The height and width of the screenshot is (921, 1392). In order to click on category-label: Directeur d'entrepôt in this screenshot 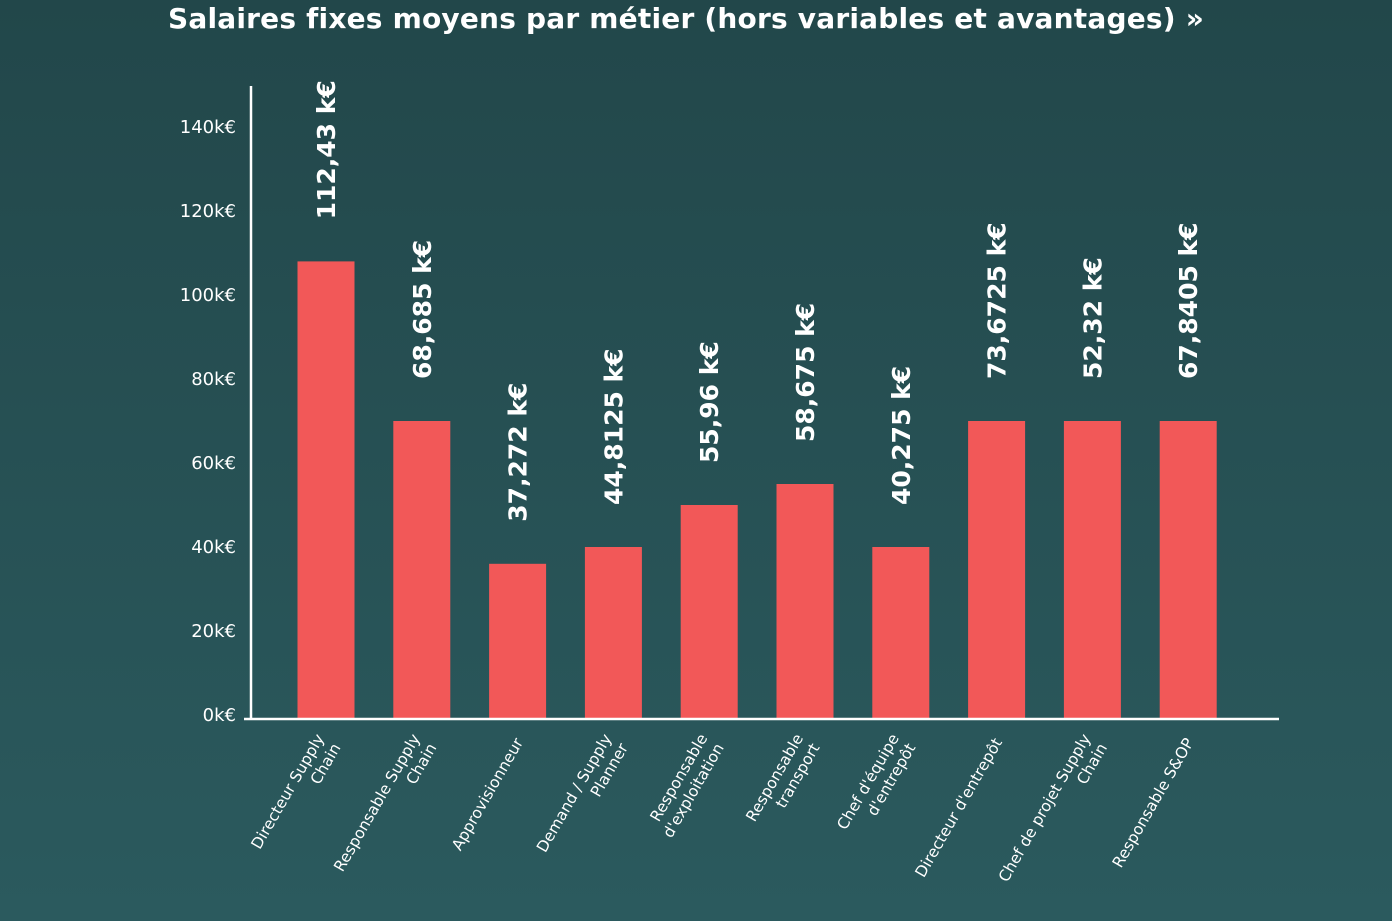, I will do `click(959, 807)`.